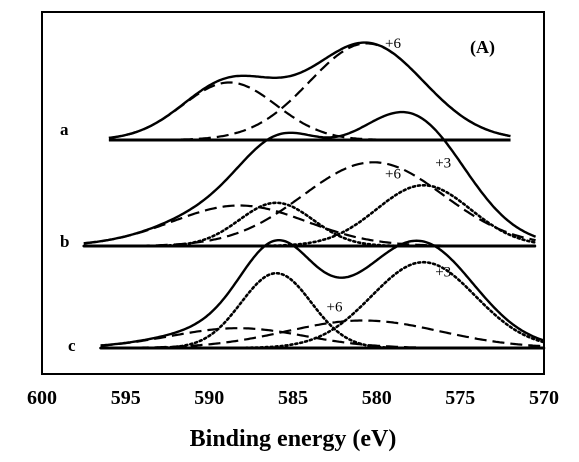  I want to click on x-tick-label-590: 590, so click(209, 398).